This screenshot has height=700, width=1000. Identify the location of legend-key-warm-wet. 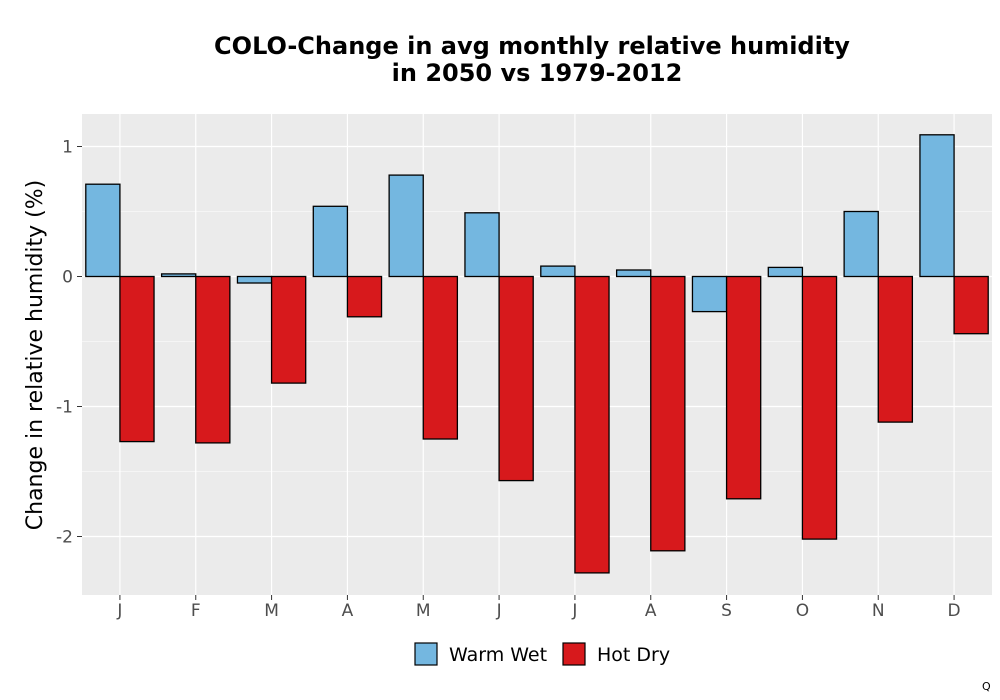
(426, 654).